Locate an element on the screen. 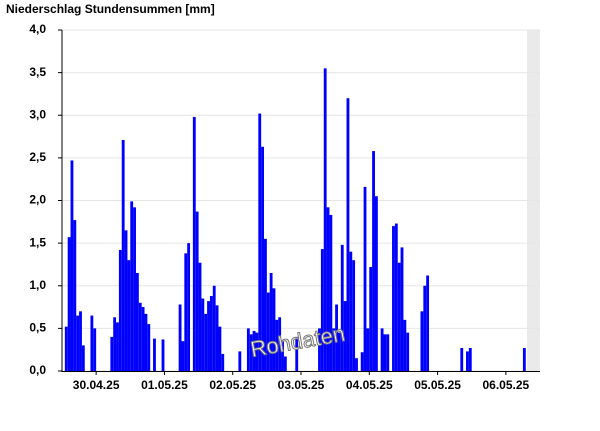  x-tick-label: 30.04.25 is located at coordinates (96, 385).